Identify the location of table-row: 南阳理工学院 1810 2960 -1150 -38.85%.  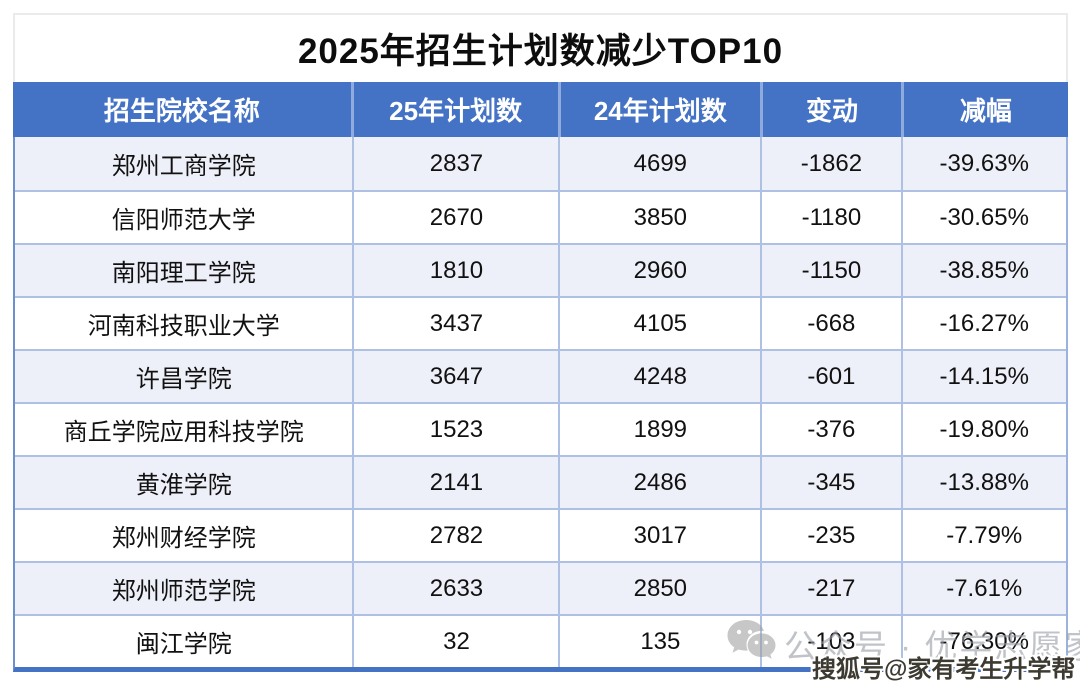
(540, 269).